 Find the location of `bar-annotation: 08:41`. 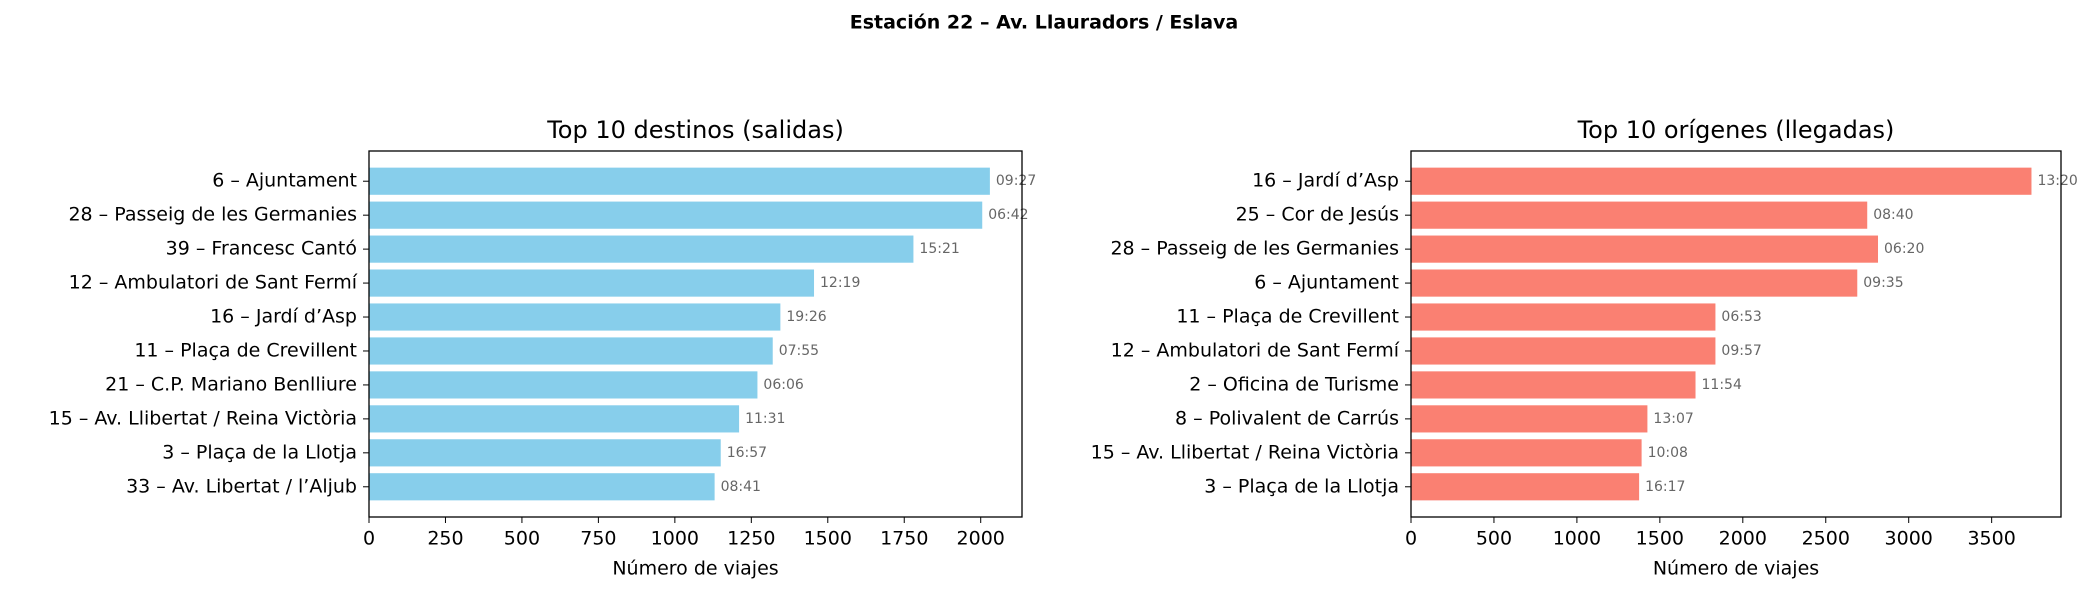

bar-annotation: 08:41 is located at coordinates (741, 487).